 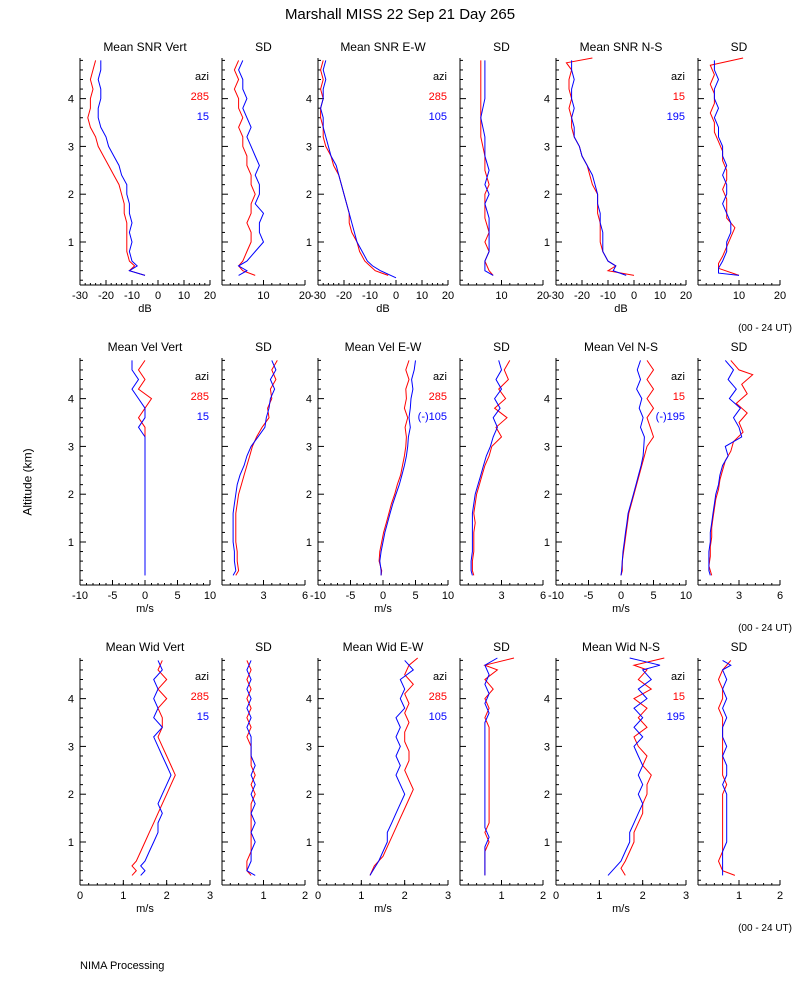 What do you see at coordinates (382, 309) in the screenshot?
I see `x-axis-label: dB` at bounding box center [382, 309].